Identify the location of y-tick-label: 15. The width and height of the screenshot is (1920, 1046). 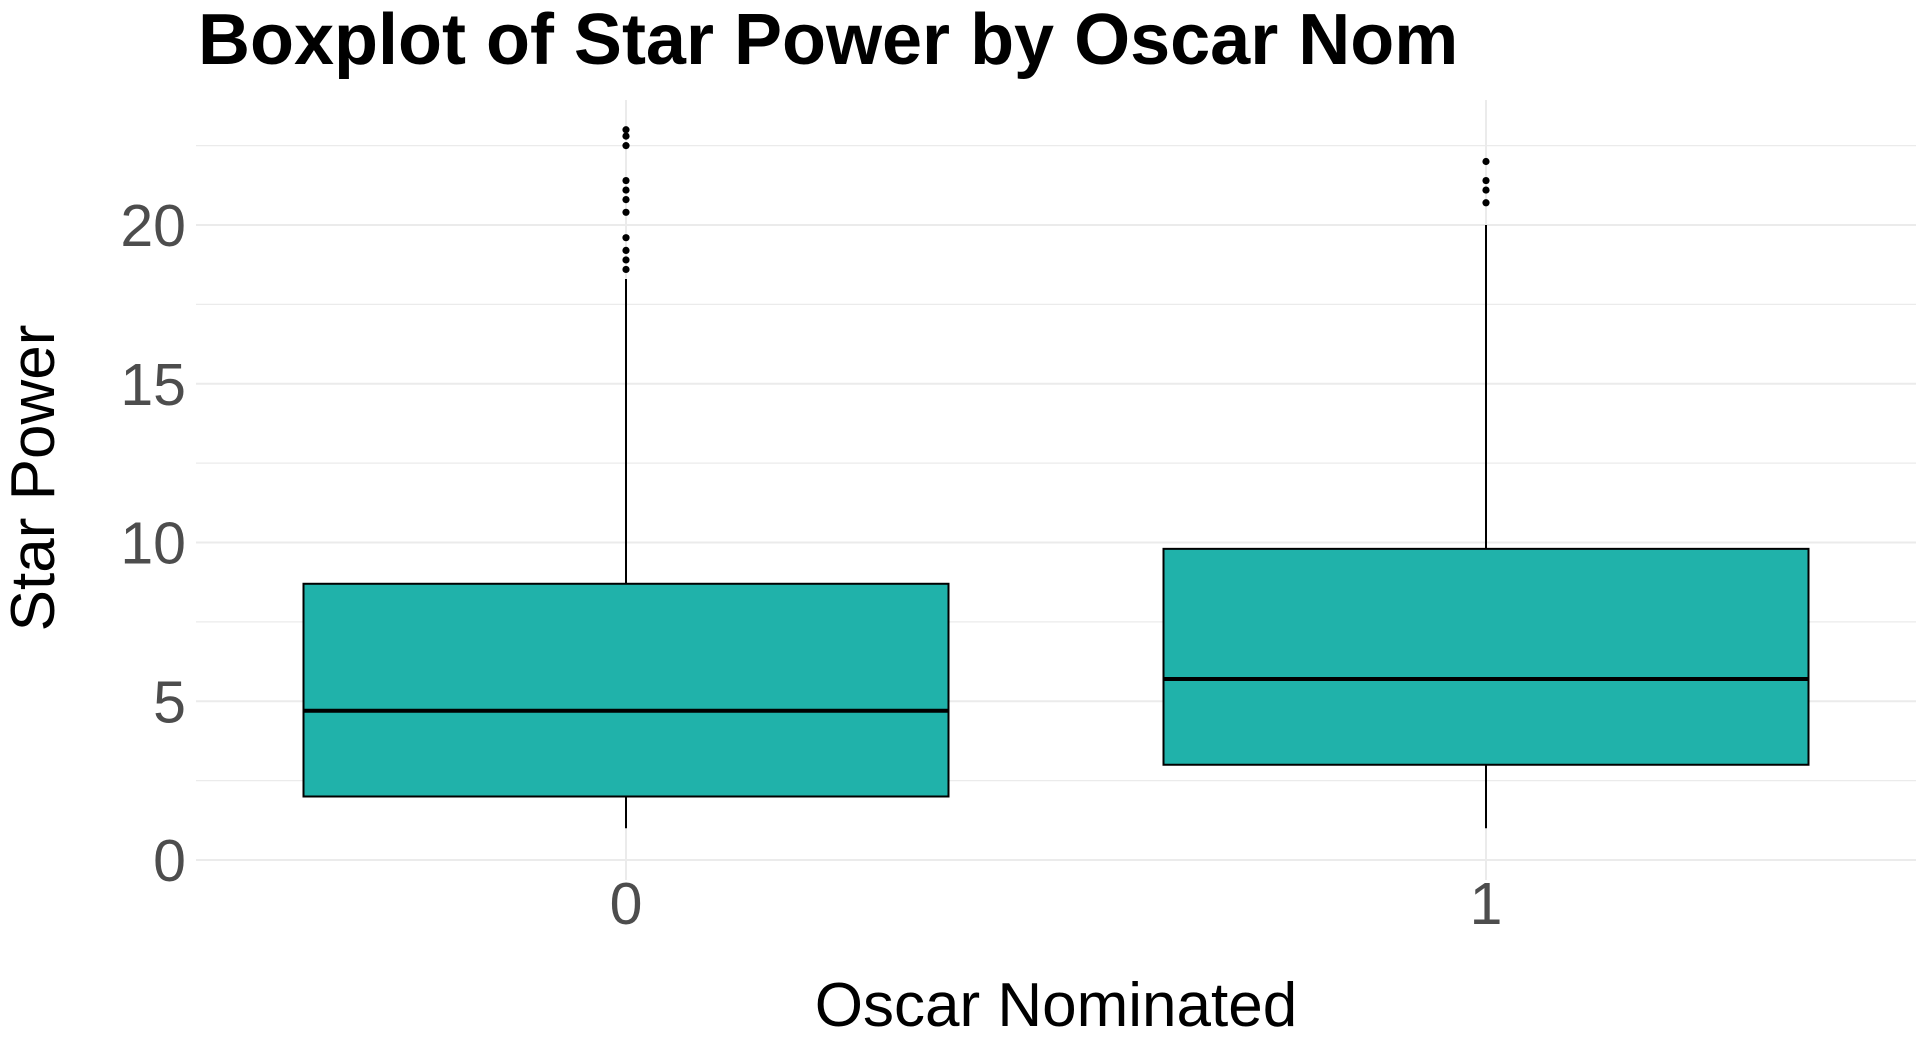
(153, 385).